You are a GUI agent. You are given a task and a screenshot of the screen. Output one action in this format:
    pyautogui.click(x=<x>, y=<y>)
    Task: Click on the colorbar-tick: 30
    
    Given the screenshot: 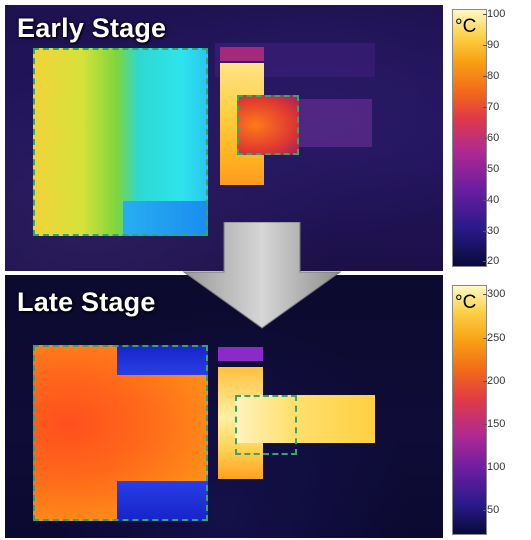 What is the action you would take?
    pyautogui.click(x=491, y=231)
    